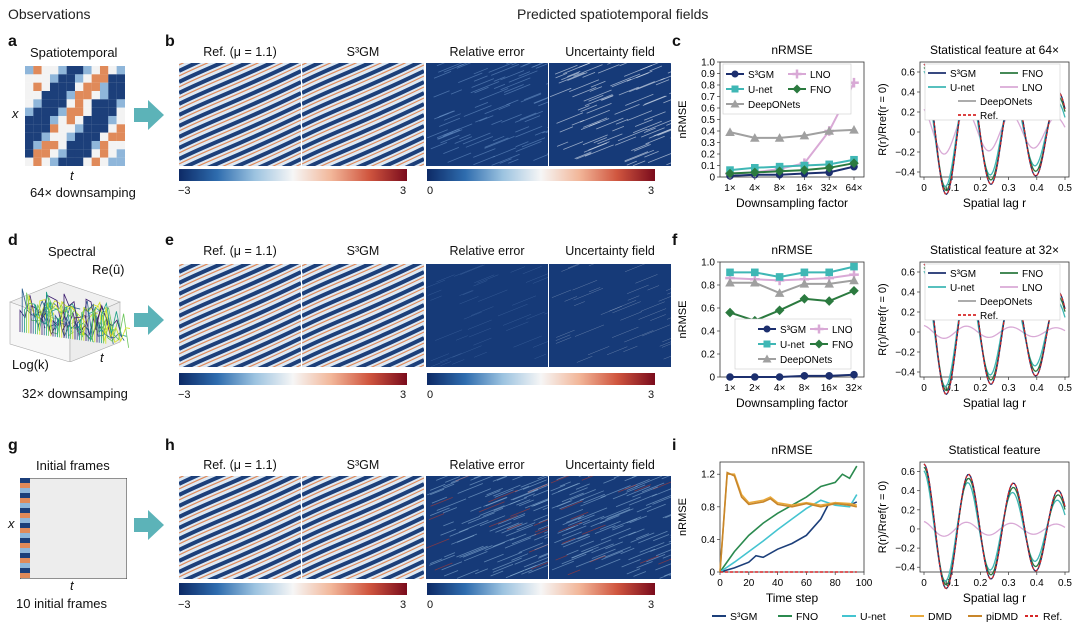 The height and width of the screenshot is (625, 1080). What do you see at coordinates (69, 321) in the screenshot?
I see `obs-spectral-surface` at bounding box center [69, 321].